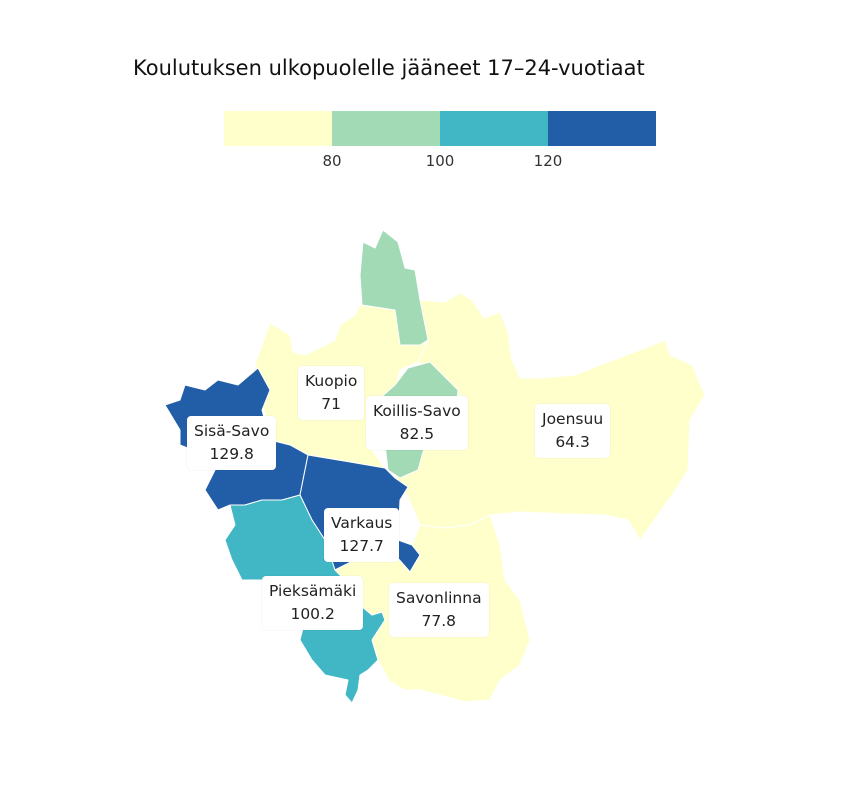 The height and width of the screenshot is (792, 864). What do you see at coordinates (313, 591) in the screenshot?
I see `region-name: Pieksämäki` at bounding box center [313, 591].